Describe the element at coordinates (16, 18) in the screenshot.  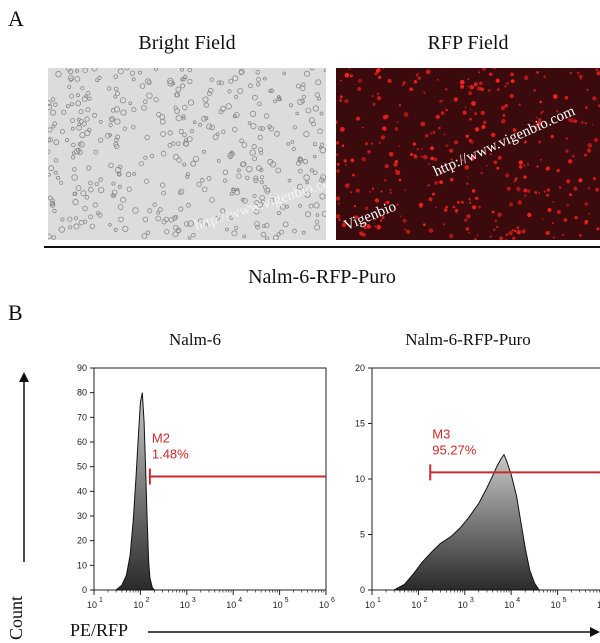
I see `panel-a-label: A` at that location.